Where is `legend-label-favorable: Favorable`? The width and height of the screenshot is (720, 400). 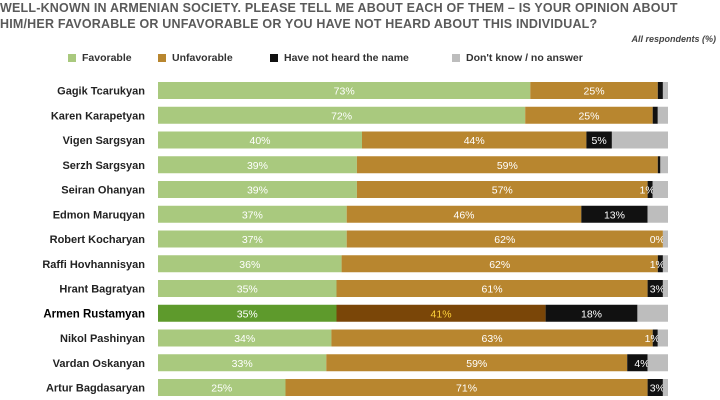 legend-label-favorable: Favorable is located at coordinates (107, 58).